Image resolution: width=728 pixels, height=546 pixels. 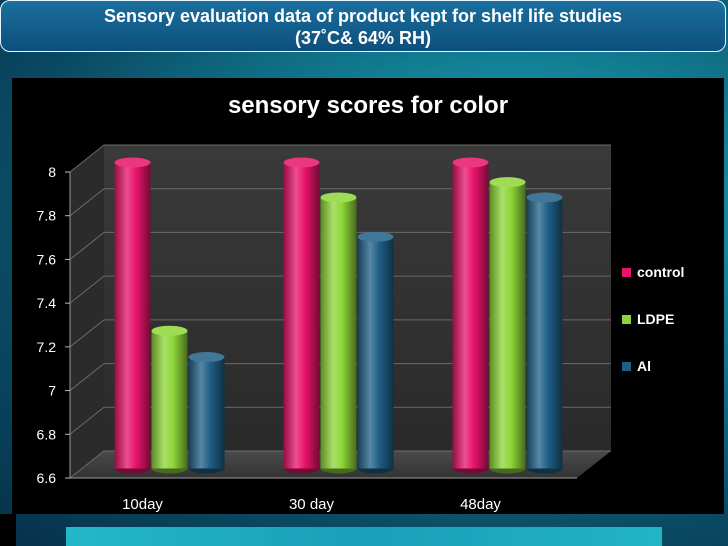 I want to click on legend-label-control: control, so click(x=660, y=272).